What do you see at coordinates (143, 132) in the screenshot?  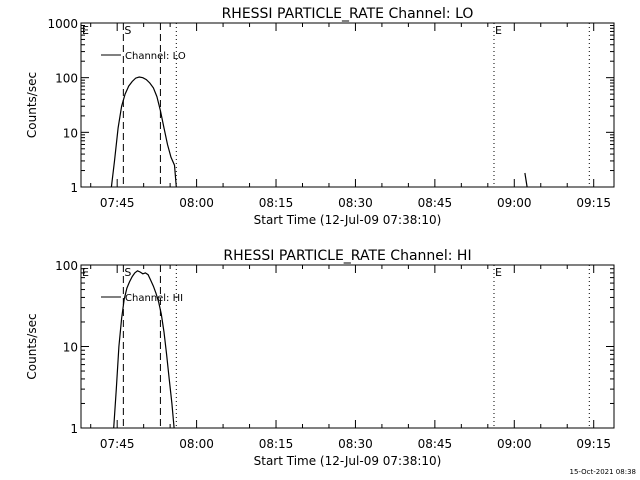 I see `panel-0-series-0-line` at bounding box center [143, 132].